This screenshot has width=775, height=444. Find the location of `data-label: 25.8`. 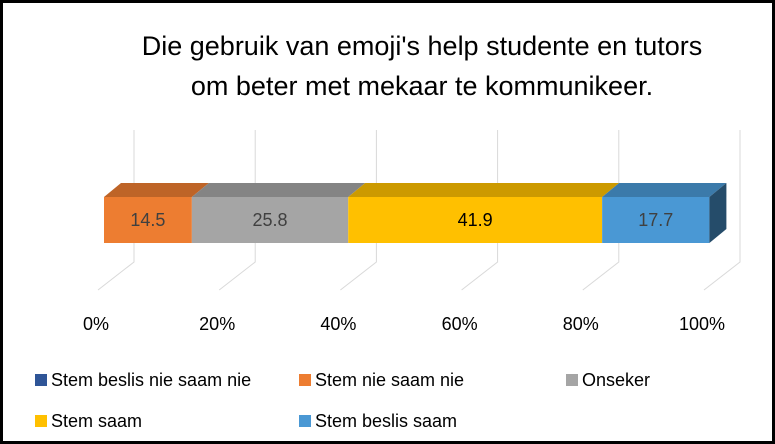

data-label: 25.8 is located at coordinates (270, 220).